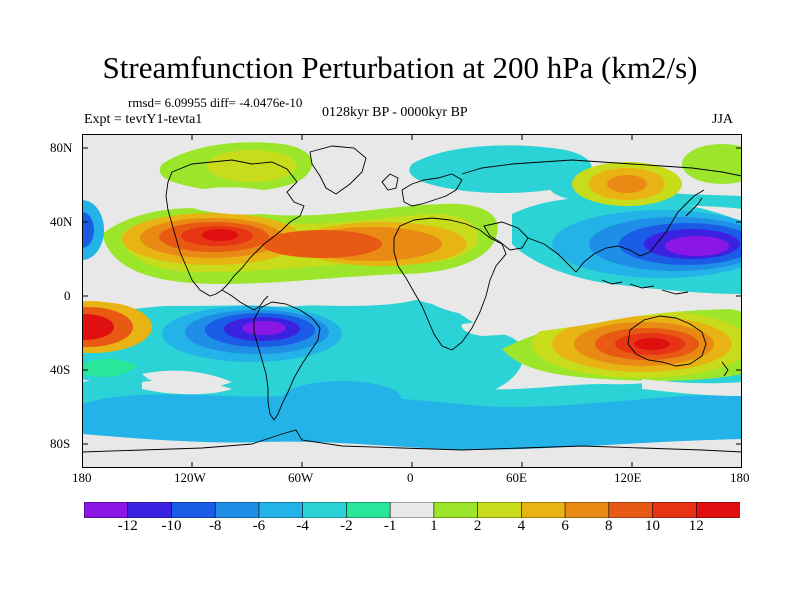 Image resolution: width=800 pixels, height=600 pixels. Describe the element at coordinates (516, 477) in the screenshot. I see `lon-label-60e: 60E` at that location.